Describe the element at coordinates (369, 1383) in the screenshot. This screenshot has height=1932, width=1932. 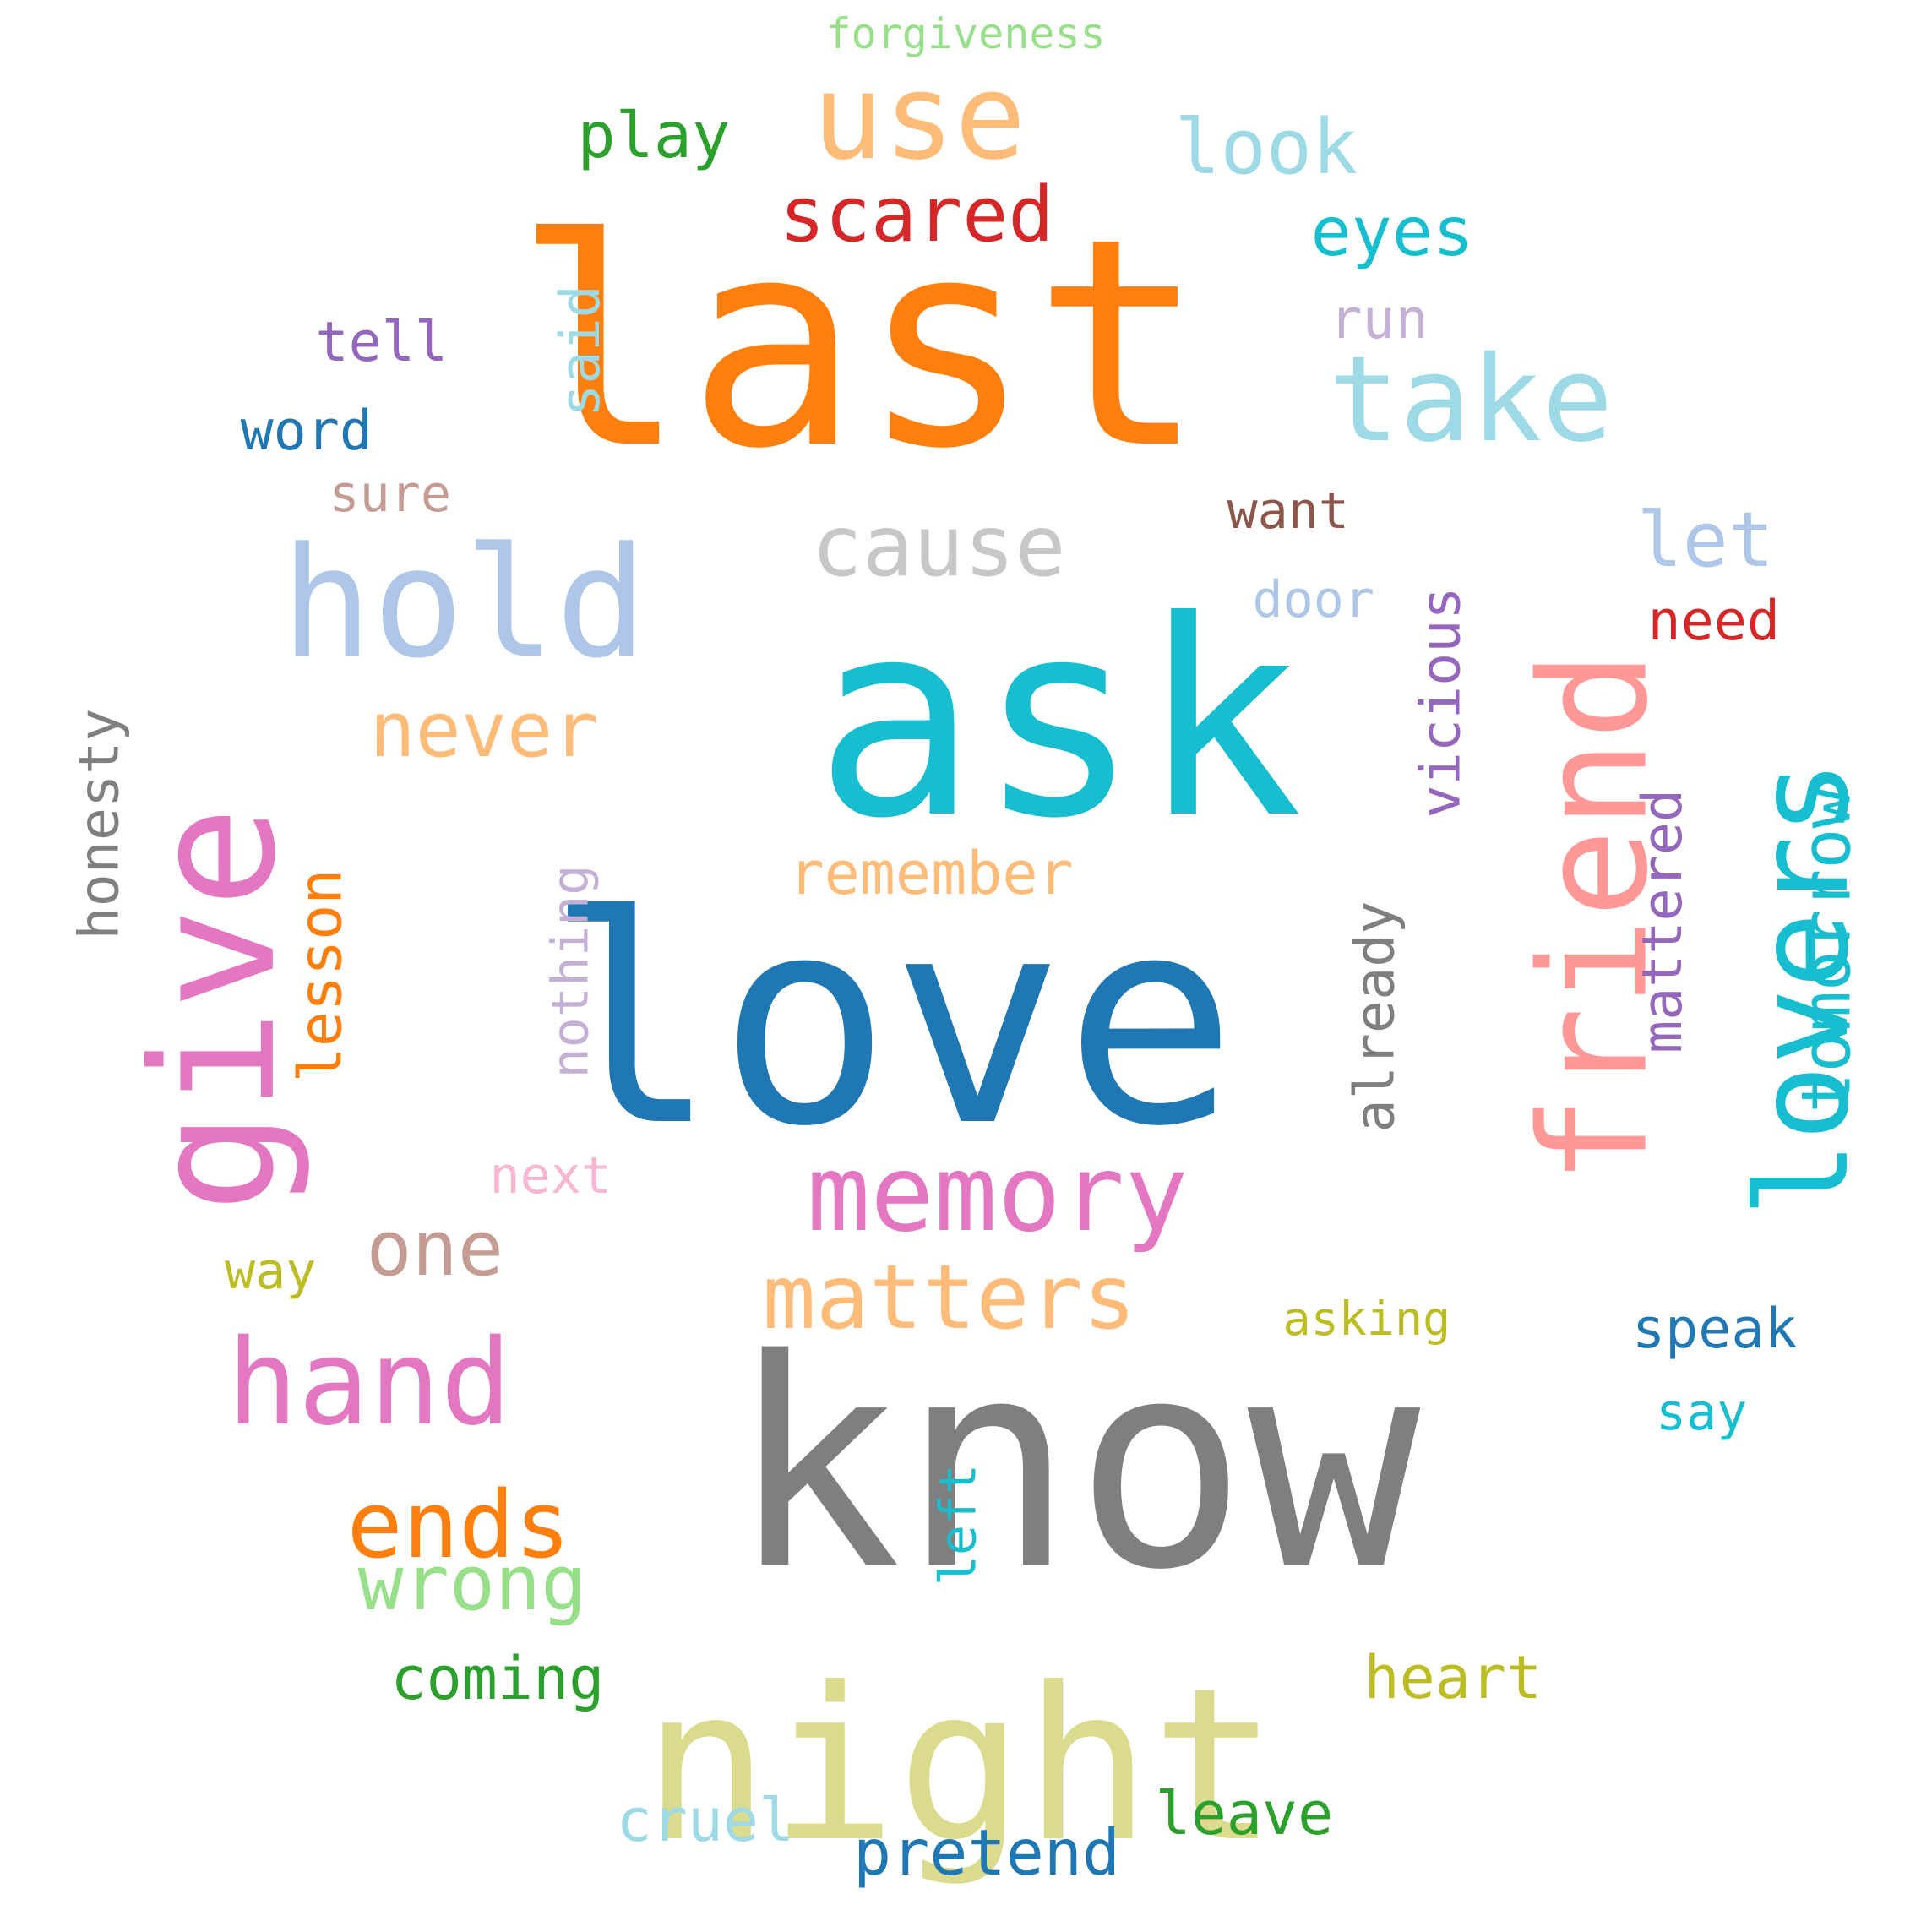
I see `word-hand: hand` at that location.